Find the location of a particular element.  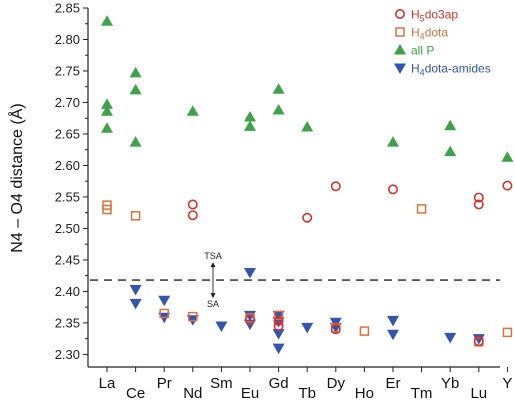

y-tick-label: 2.55 is located at coordinates (67, 196).